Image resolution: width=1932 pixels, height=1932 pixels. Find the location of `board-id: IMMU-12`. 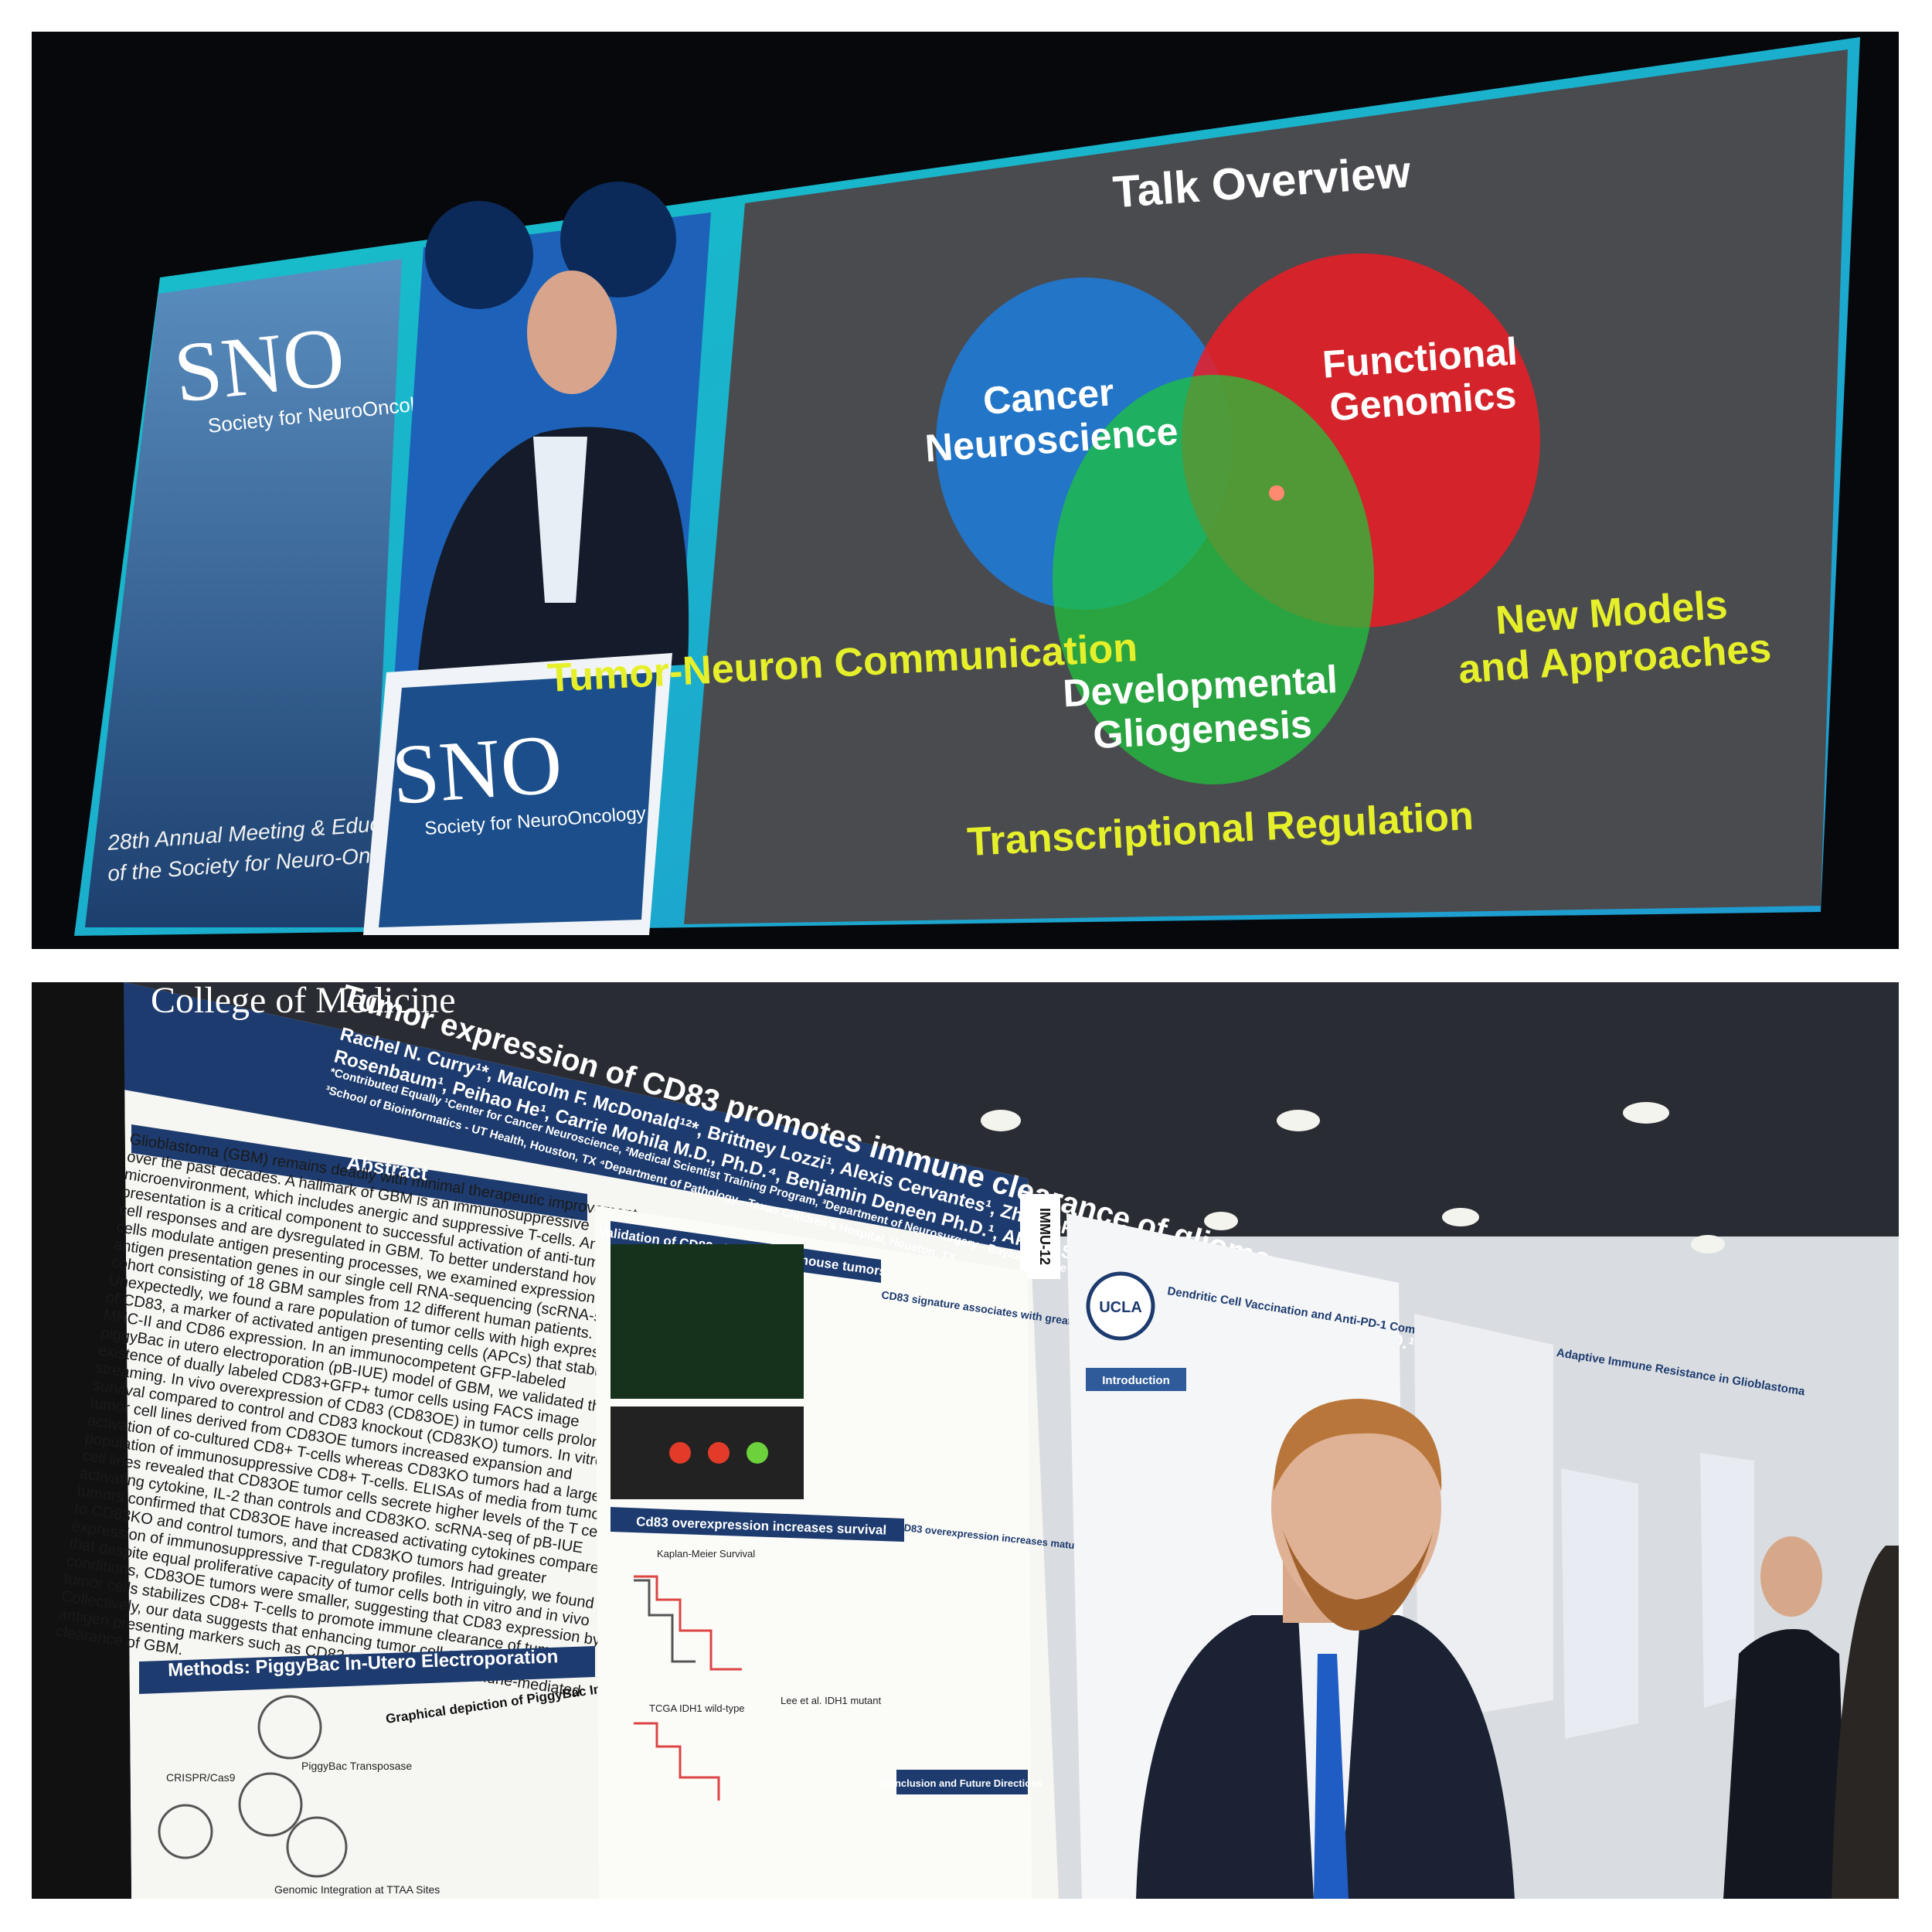

board-id: IMMU-12 is located at coordinates (1045, 1236).